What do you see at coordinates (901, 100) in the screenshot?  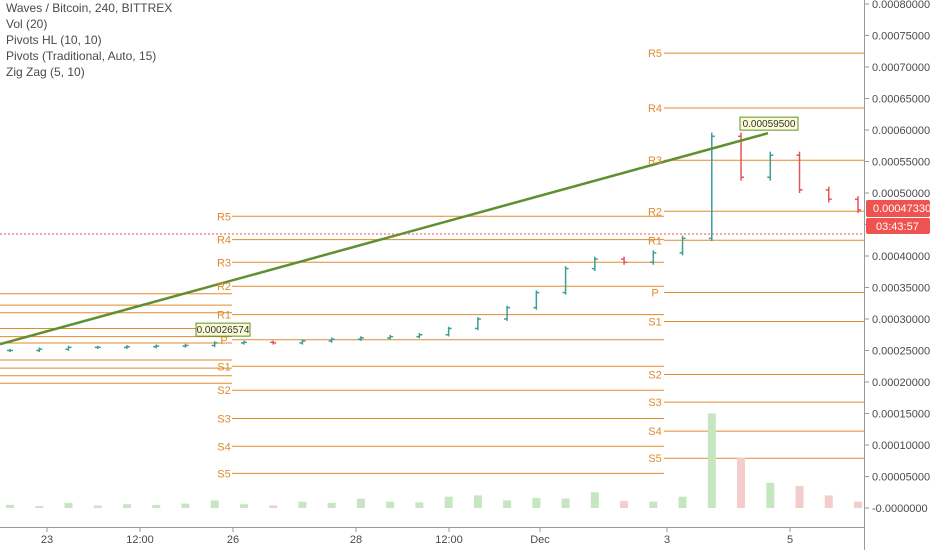 I see `price-tick-label: 0.00065000` at bounding box center [901, 100].